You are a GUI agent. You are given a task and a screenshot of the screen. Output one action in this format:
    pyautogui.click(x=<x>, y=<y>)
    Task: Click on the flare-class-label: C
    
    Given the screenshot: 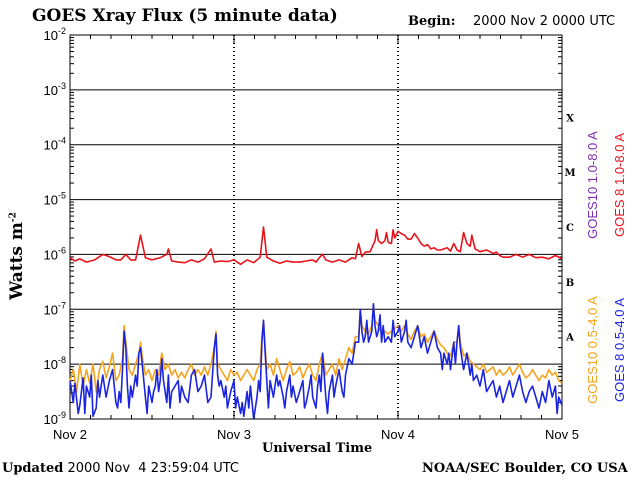 What is the action you would take?
    pyautogui.click(x=570, y=228)
    